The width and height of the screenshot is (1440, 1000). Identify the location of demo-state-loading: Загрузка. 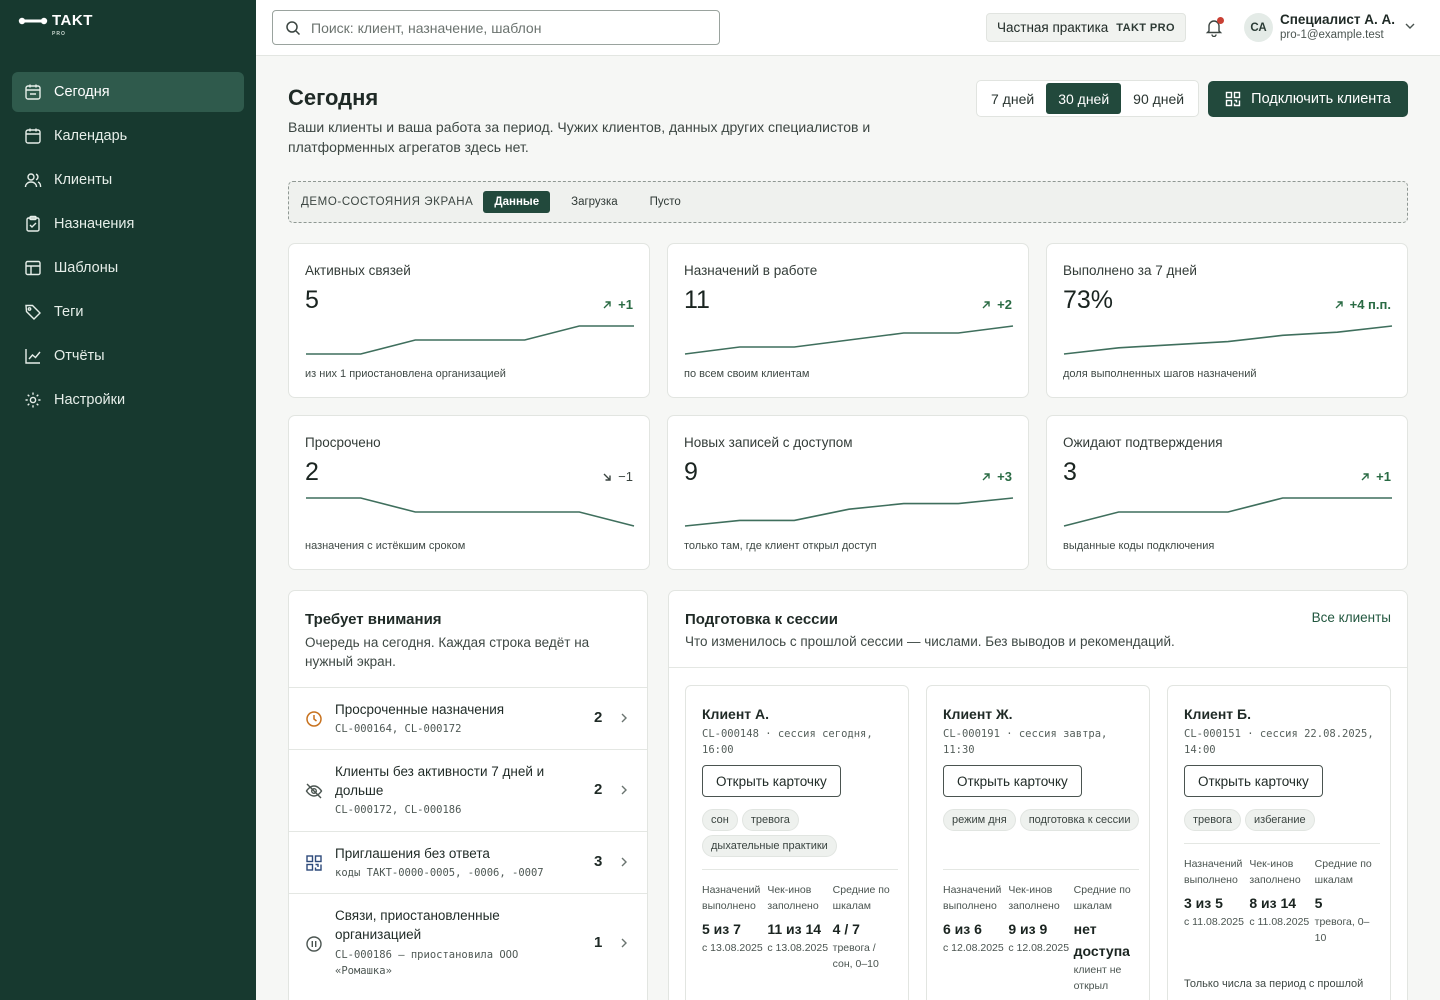
(594, 202).